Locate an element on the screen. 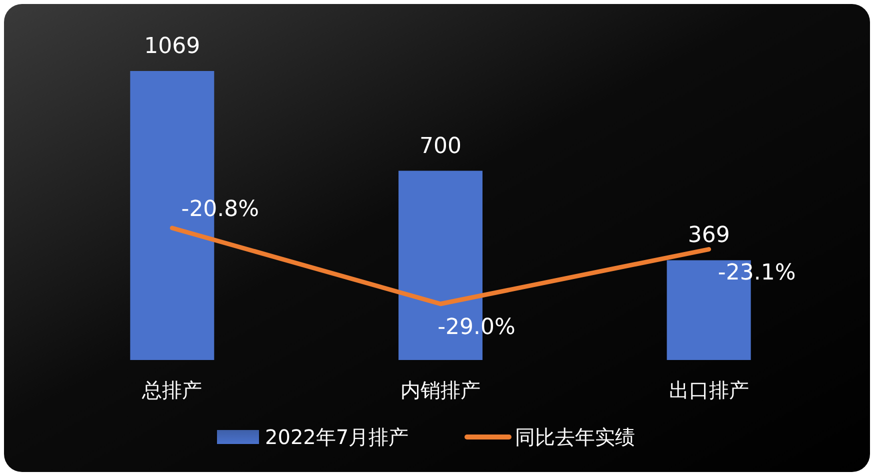 This screenshot has height=476, width=874. data-label: 369 is located at coordinates (709, 235).